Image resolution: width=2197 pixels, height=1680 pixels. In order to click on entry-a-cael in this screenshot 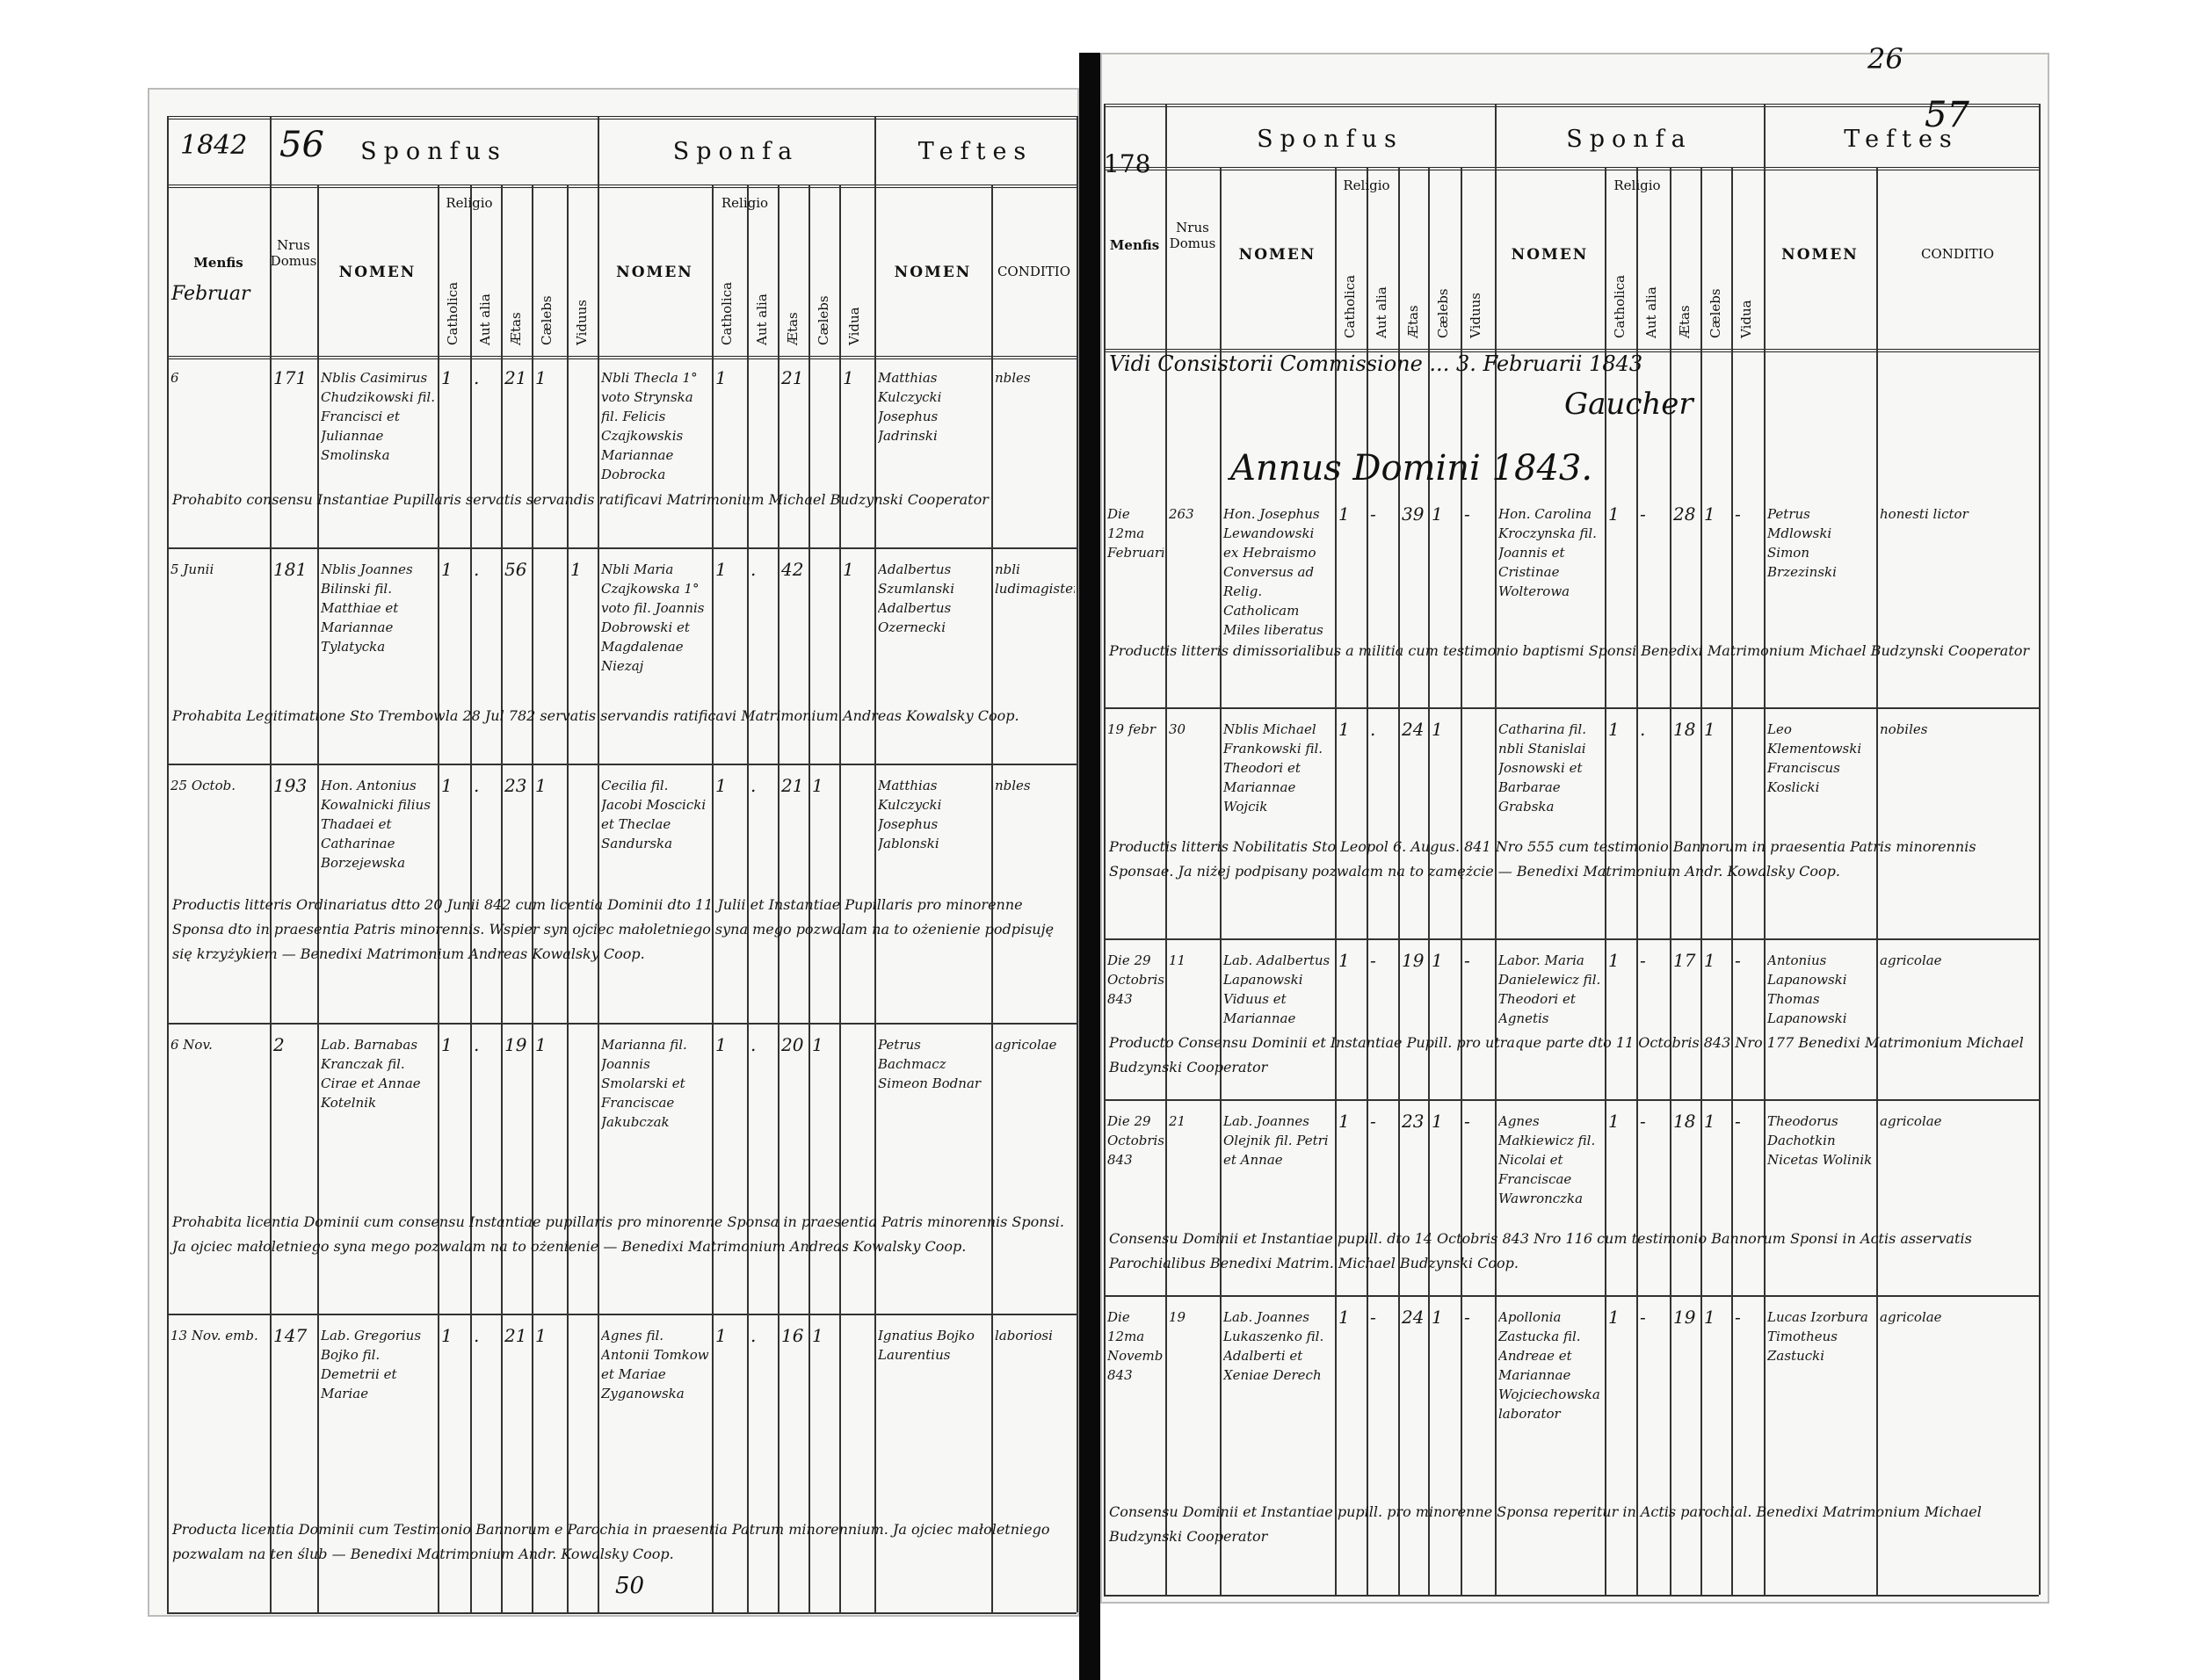, I will do `click(824, 632)`.